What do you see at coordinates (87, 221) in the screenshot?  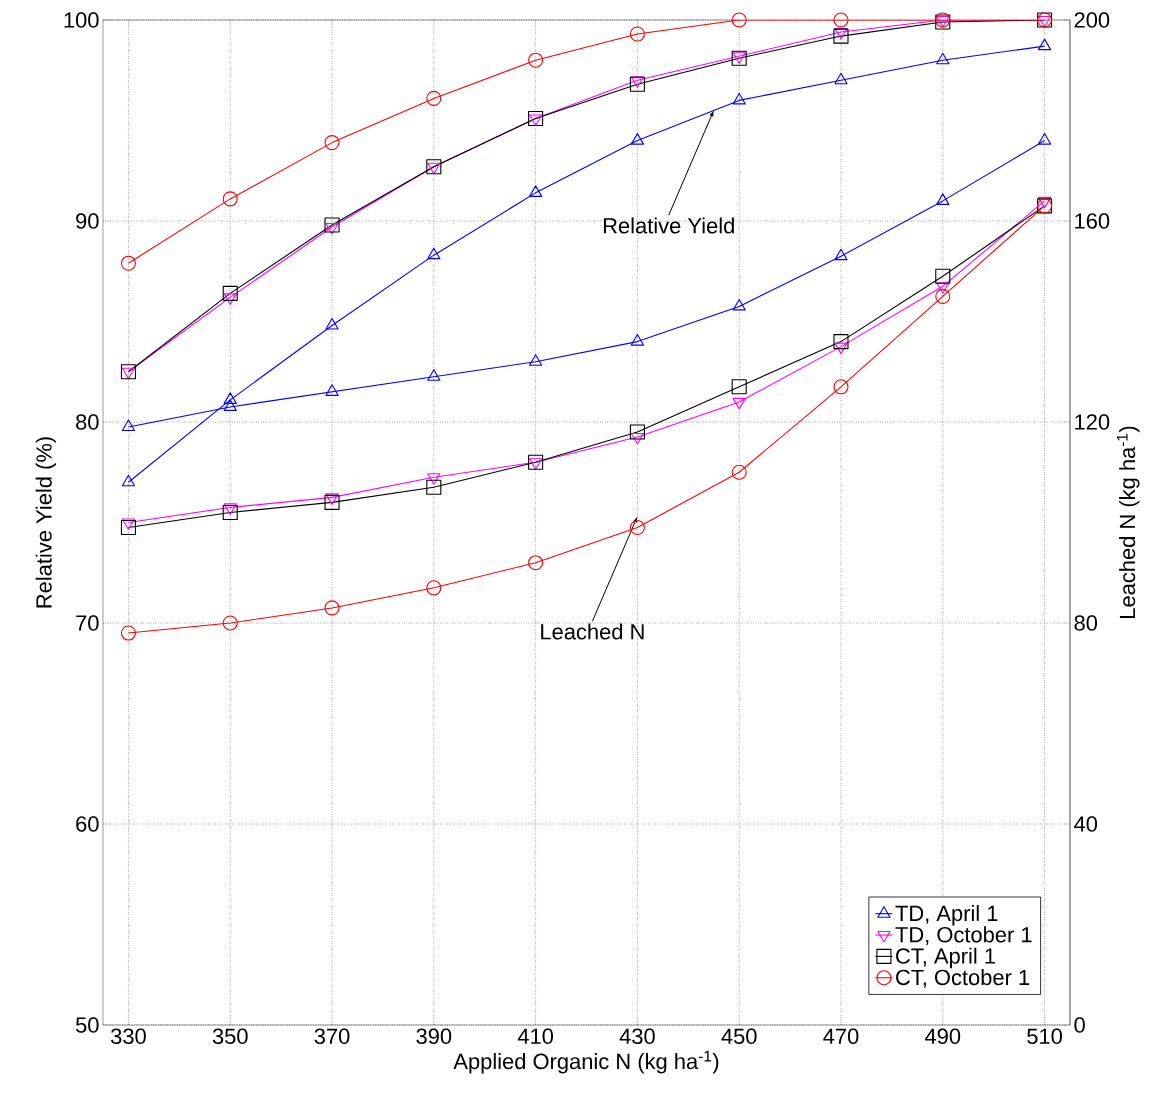 I see `y-tick-label: 90` at bounding box center [87, 221].